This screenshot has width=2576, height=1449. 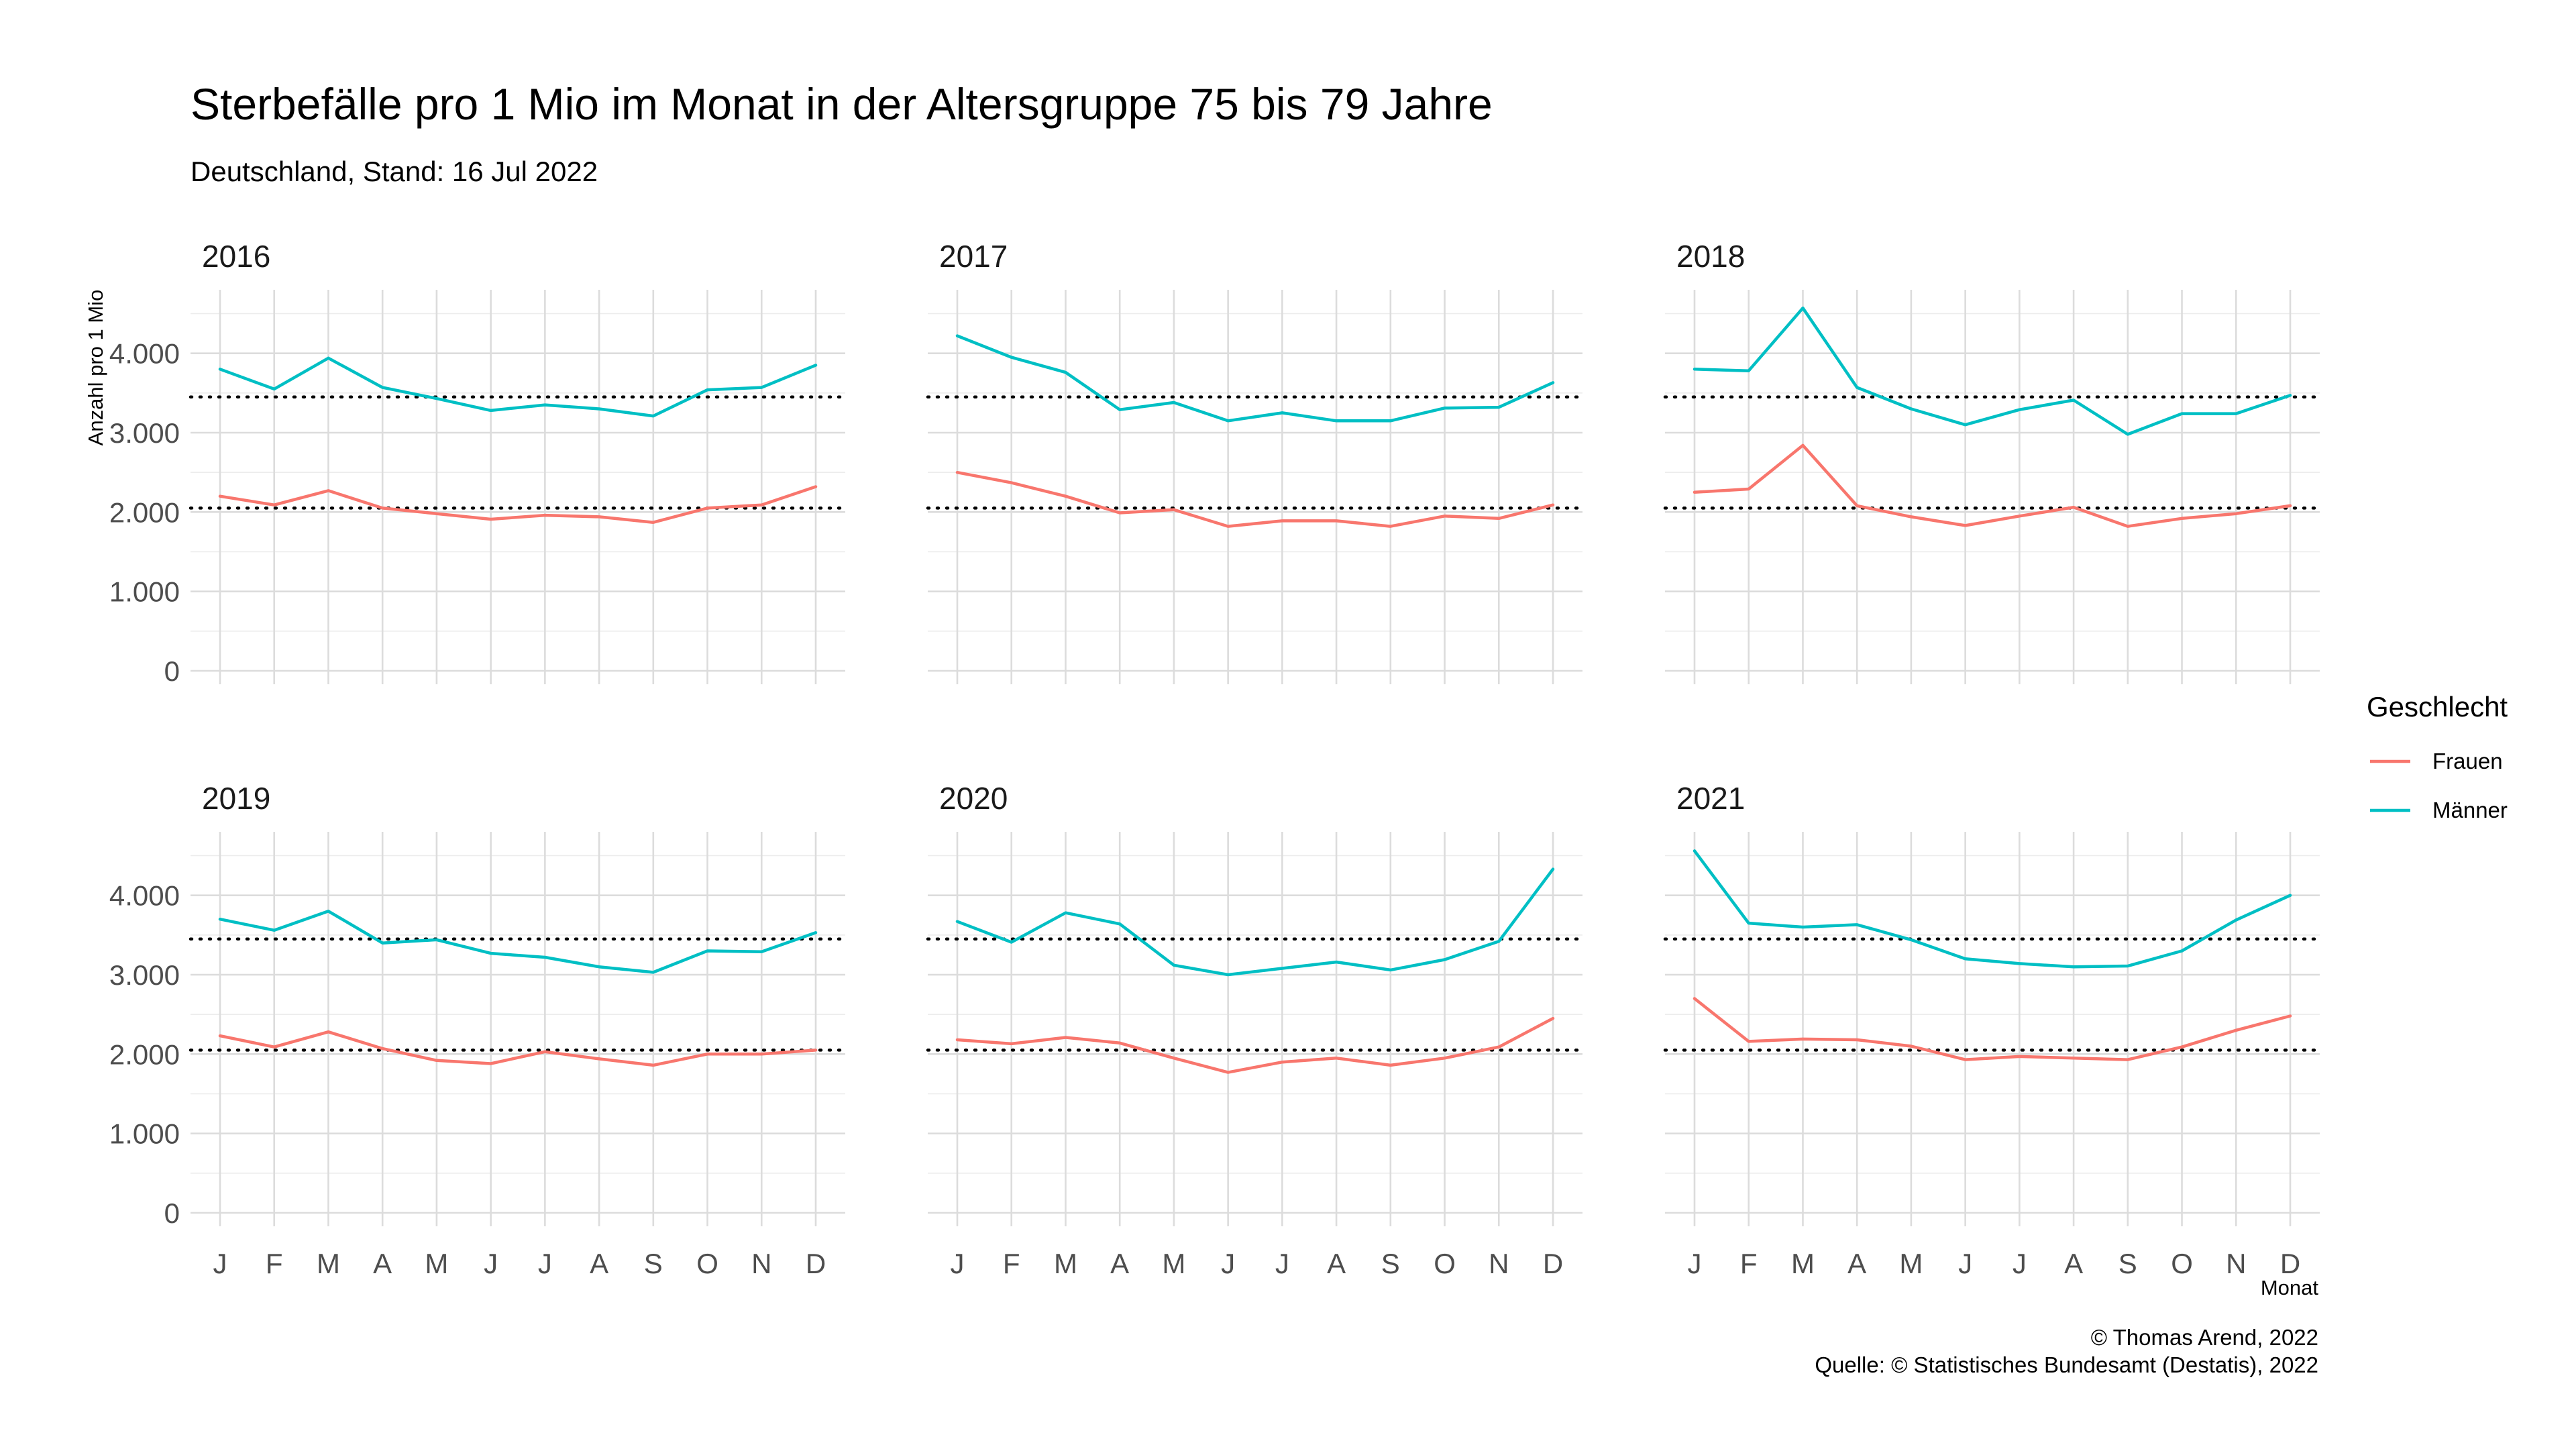 What do you see at coordinates (973, 798) in the screenshot?
I see `facet-strip-label: 2020` at bounding box center [973, 798].